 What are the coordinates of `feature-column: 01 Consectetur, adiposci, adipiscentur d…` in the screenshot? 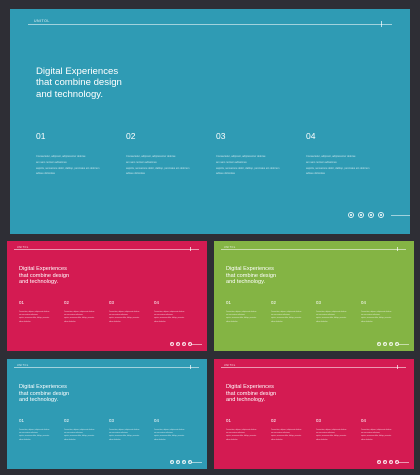 It's located at (39, 312).